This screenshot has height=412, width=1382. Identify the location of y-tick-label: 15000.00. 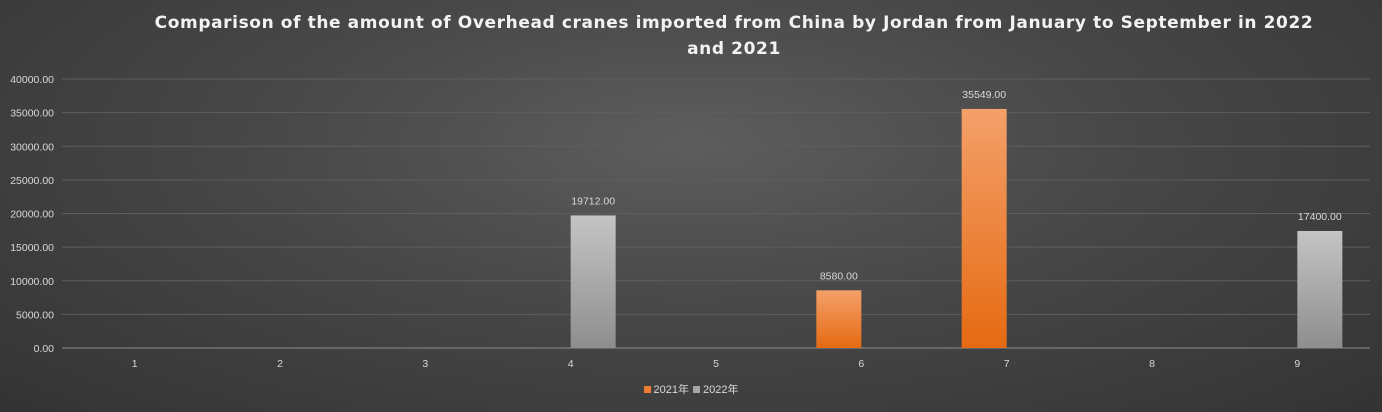
(32, 248).